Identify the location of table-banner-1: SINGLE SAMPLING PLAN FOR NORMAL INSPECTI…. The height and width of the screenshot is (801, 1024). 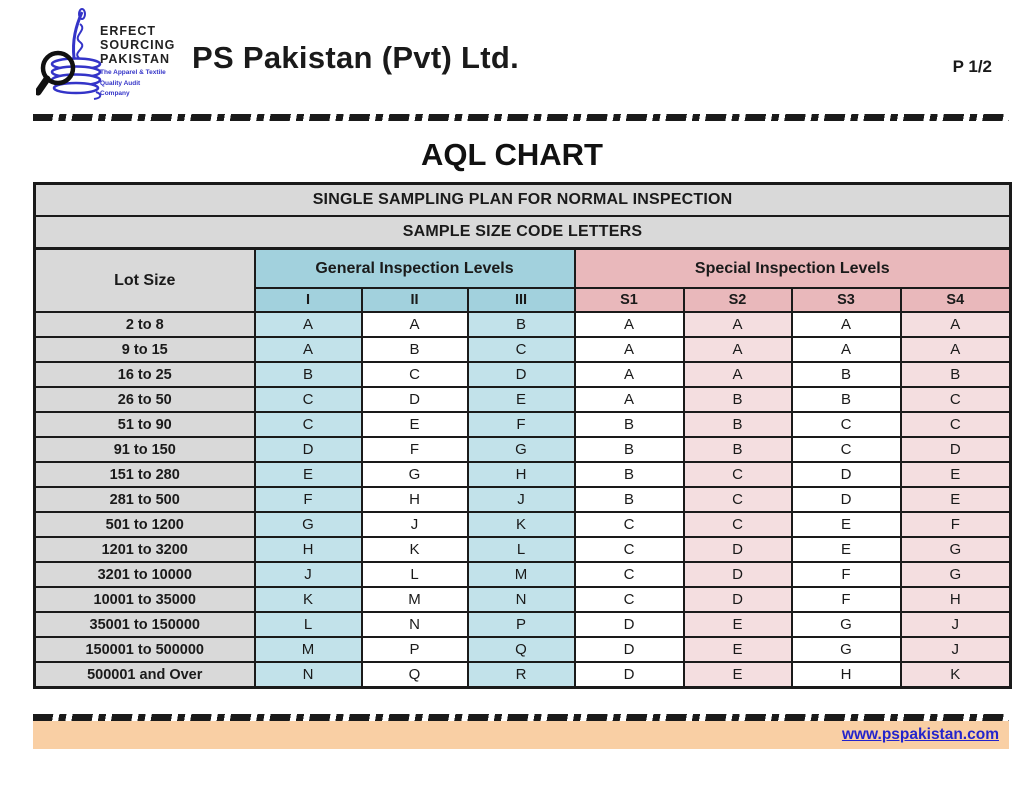
(522, 199).